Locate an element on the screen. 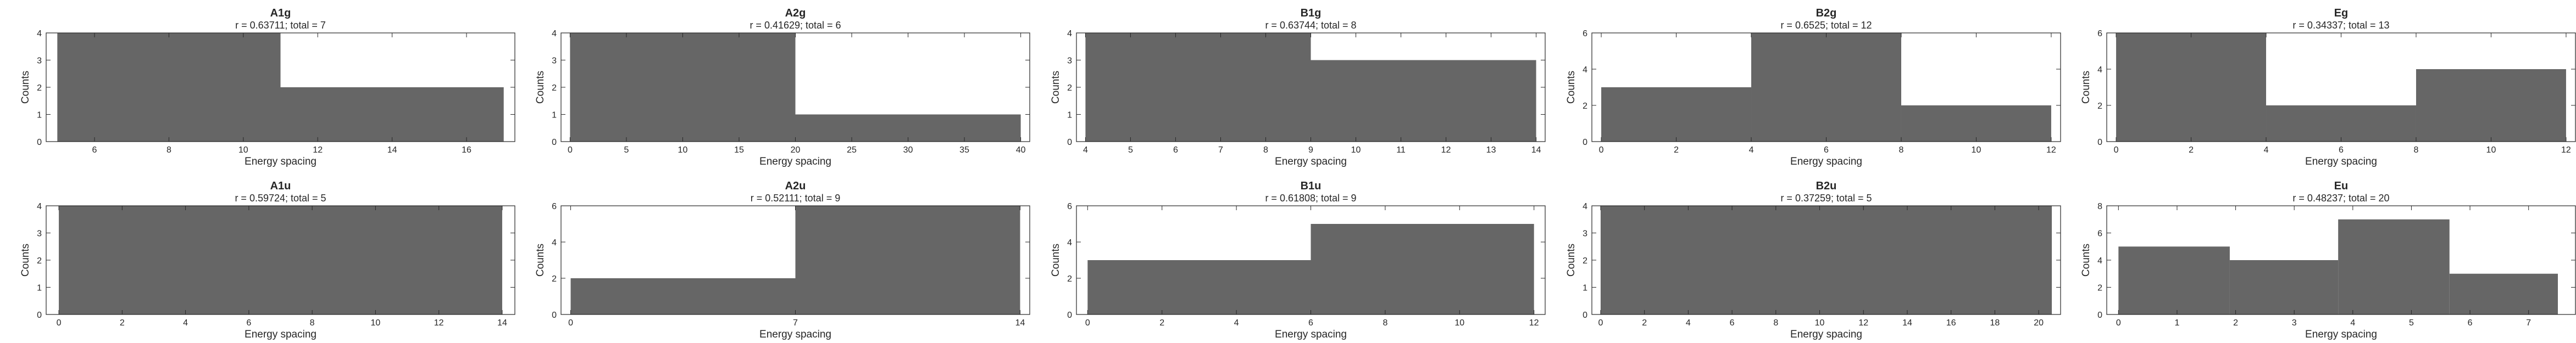 This screenshot has width=2576, height=343. x-tick-label: 1 is located at coordinates (2176, 323).